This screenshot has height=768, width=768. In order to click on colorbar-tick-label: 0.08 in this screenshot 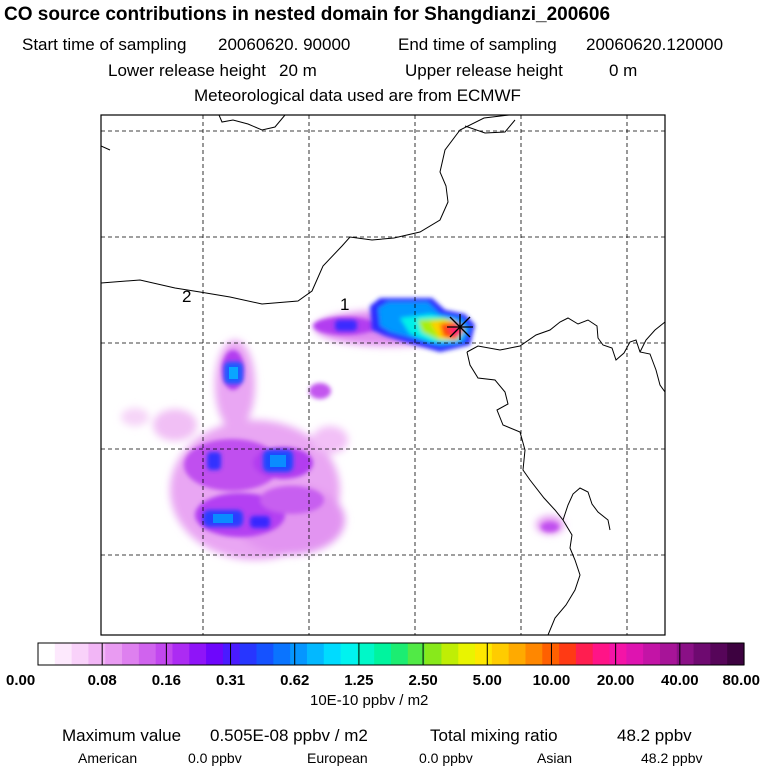, I will do `click(102, 680)`.